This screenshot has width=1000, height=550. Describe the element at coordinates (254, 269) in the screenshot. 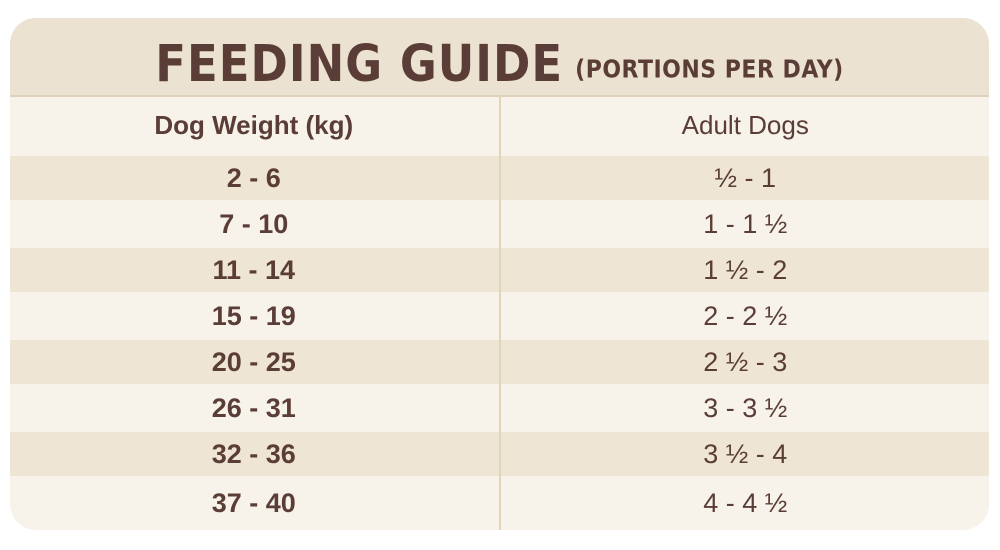

I see `dog-weight-cell: 11 - 14` at that location.